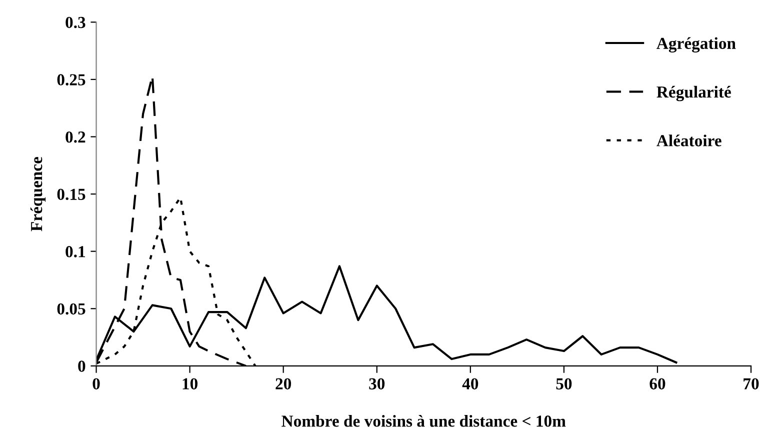  I want to click on x-tick-label: 40, so click(470, 384).